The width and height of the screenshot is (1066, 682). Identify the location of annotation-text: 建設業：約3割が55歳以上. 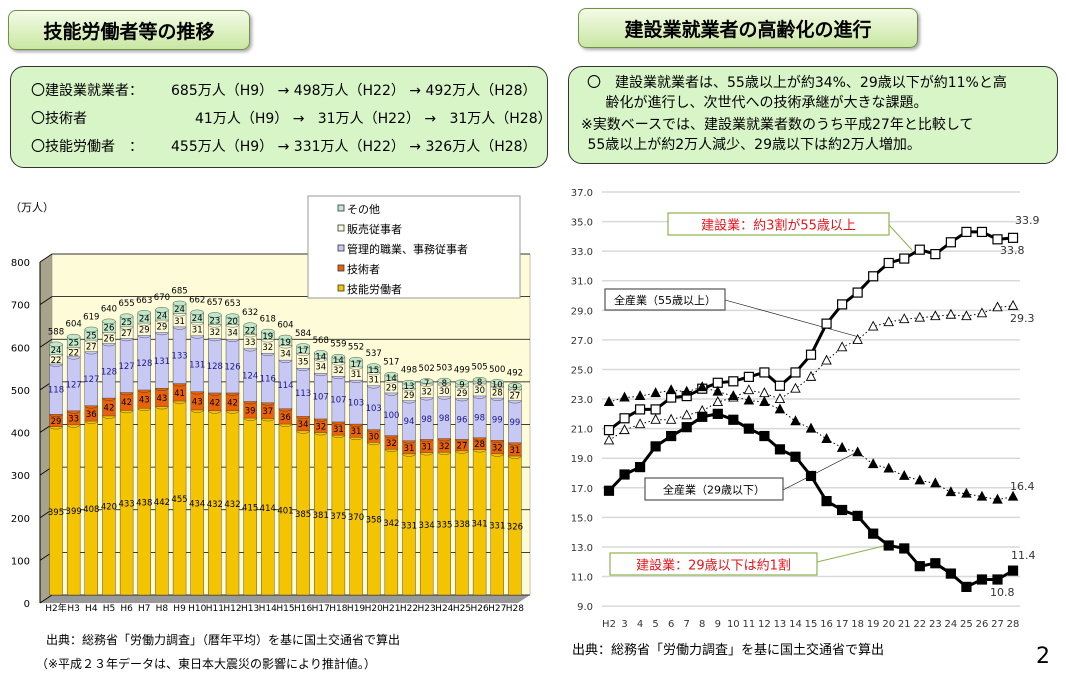
(778, 226).